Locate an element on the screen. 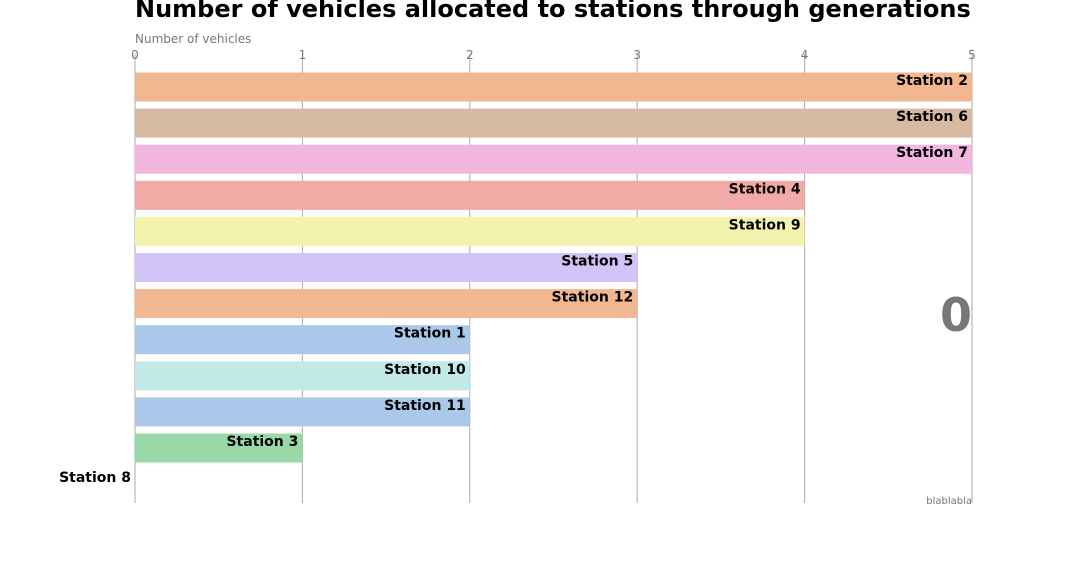 The image size is (1080, 576). x-tick-label: 2 is located at coordinates (470, 55).